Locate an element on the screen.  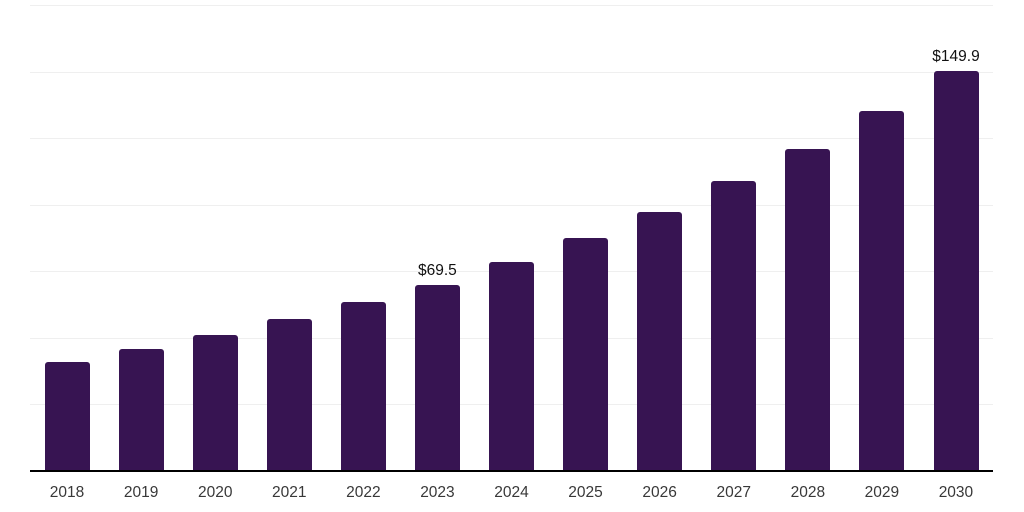
bar-2028 is located at coordinates (808, 309).